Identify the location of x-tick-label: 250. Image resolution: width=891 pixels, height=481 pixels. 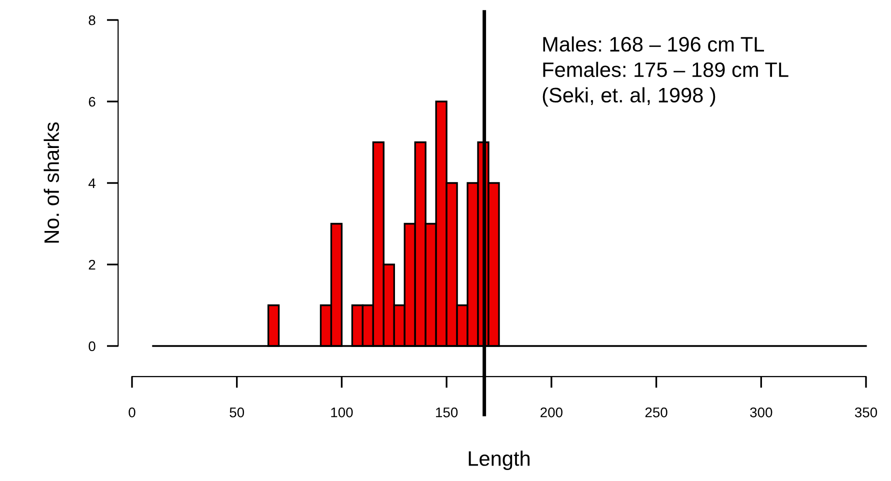
(656, 412).